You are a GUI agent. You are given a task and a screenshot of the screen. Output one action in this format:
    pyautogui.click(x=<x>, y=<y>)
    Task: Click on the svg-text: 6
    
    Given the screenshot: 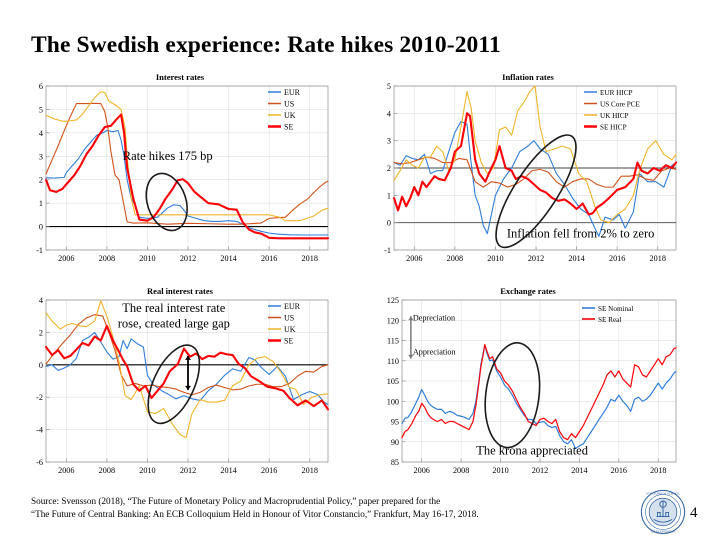 What is the action you would take?
    pyautogui.click(x=41, y=86)
    